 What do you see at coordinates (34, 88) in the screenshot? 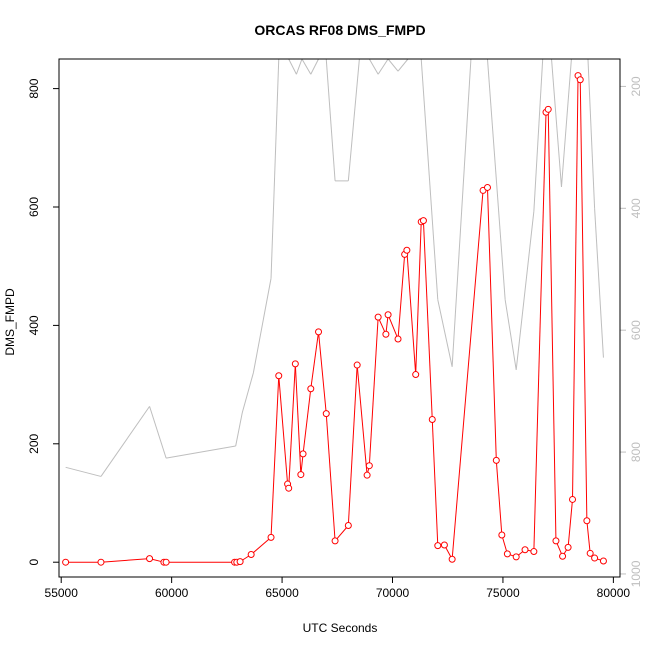
I see `y-tick-label: 800` at bounding box center [34, 88].